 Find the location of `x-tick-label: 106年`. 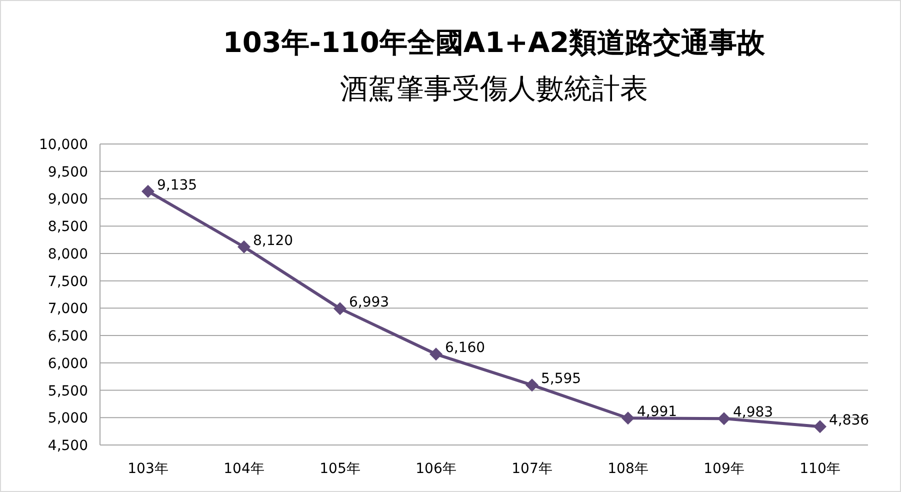

x-tick-label: 106年 is located at coordinates (436, 469).